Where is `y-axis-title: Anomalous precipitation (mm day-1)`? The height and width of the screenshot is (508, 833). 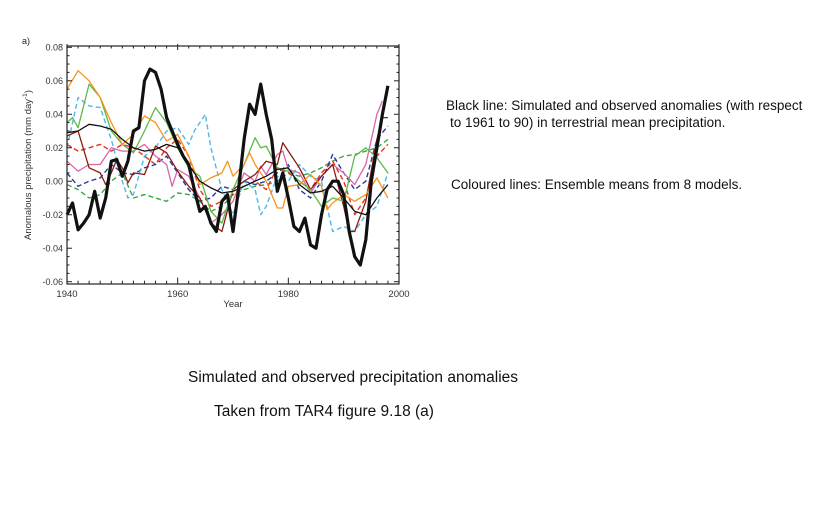
y-axis-title: Anomalous precipitation (mm day-1) is located at coordinates (28, 165).